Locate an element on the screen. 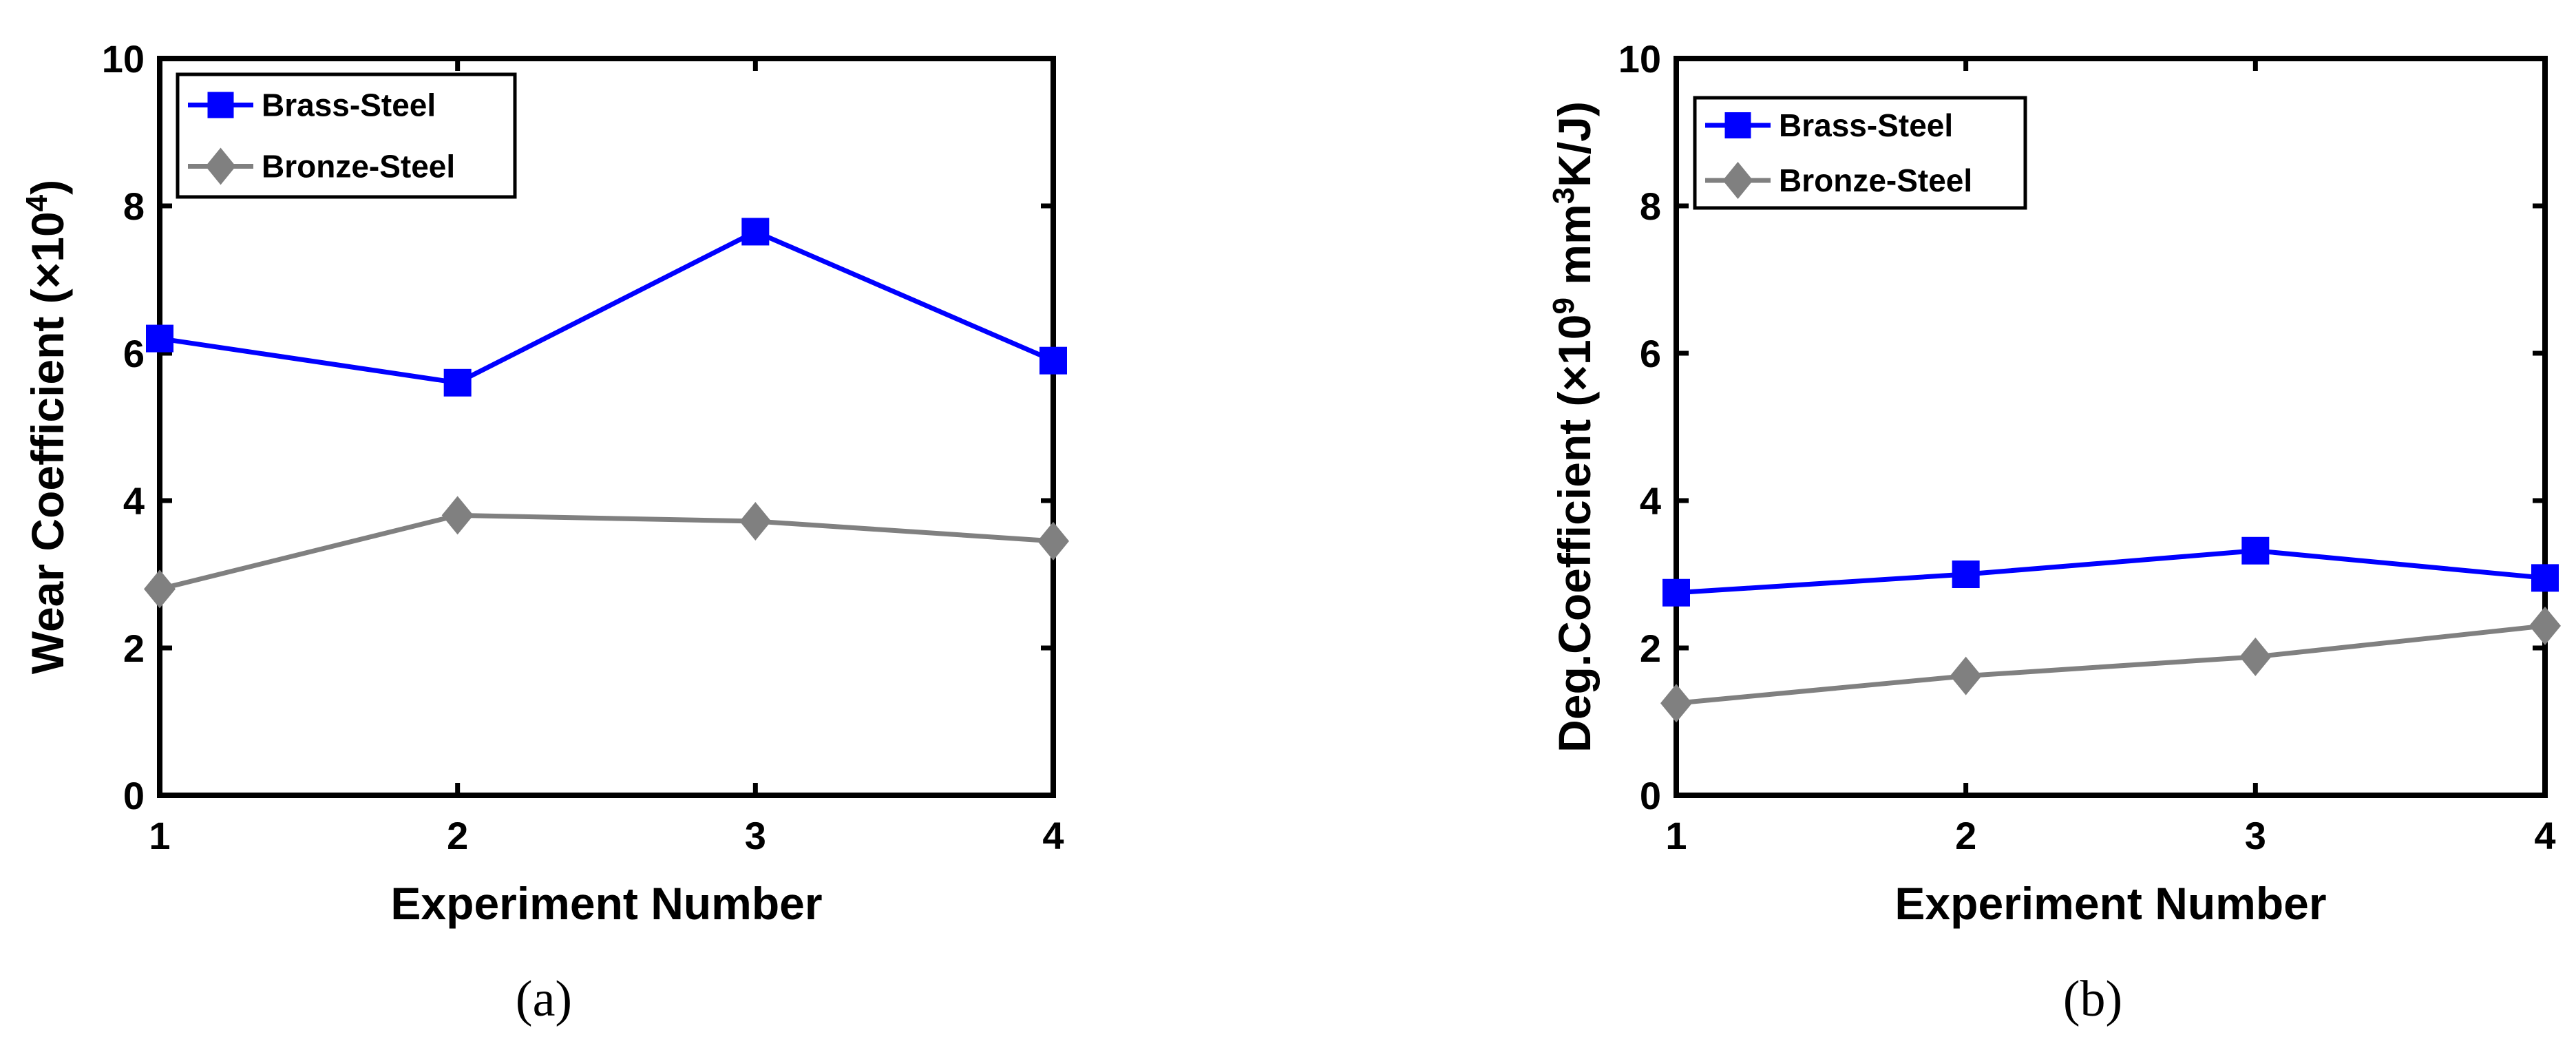 This screenshot has width=2576, height=1037. y-axis-label: Deg.Coefficient (×109 mm3K/J) is located at coordinates (1574, 427).